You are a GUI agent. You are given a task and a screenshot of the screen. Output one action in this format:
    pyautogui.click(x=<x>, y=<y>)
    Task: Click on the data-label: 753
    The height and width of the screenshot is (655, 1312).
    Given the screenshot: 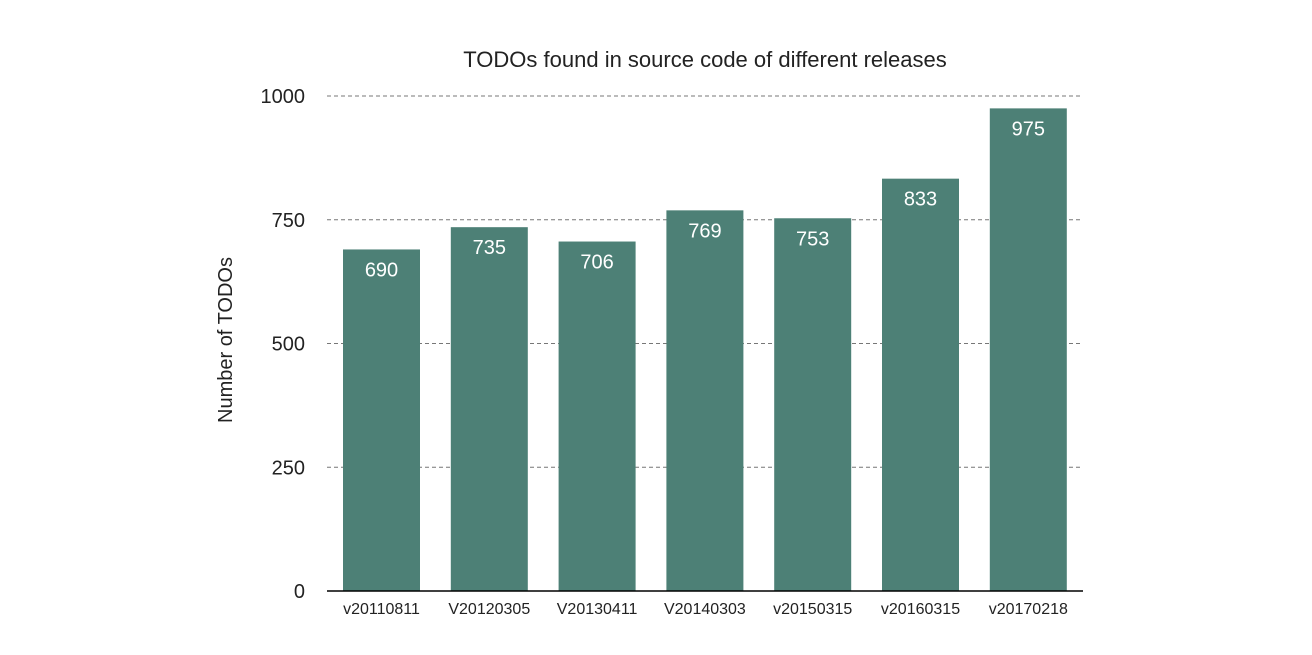 What is the action you would take?
    pyautogui.click(x=812, y=239)
    